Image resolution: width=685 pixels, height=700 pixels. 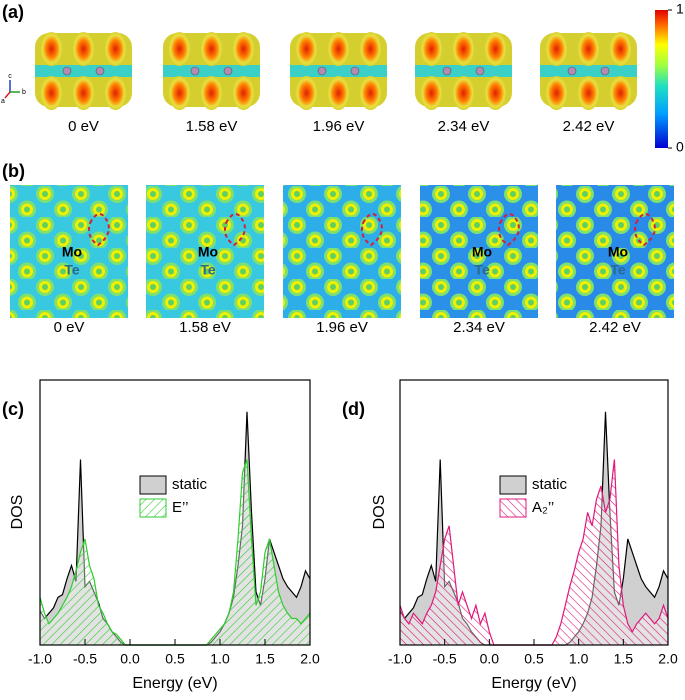 I want to click on axis-letter: b, so click(x=24, y=92).